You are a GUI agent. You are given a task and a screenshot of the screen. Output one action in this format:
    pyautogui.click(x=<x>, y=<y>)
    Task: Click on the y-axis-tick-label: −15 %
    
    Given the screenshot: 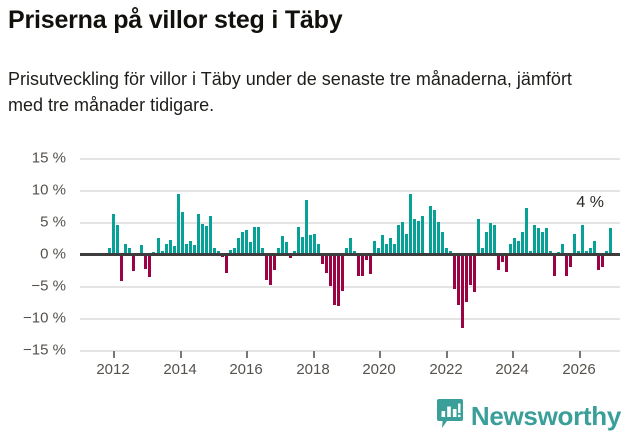 What is the action you would take?
    pyautogui.click(x=44, y=350)
    